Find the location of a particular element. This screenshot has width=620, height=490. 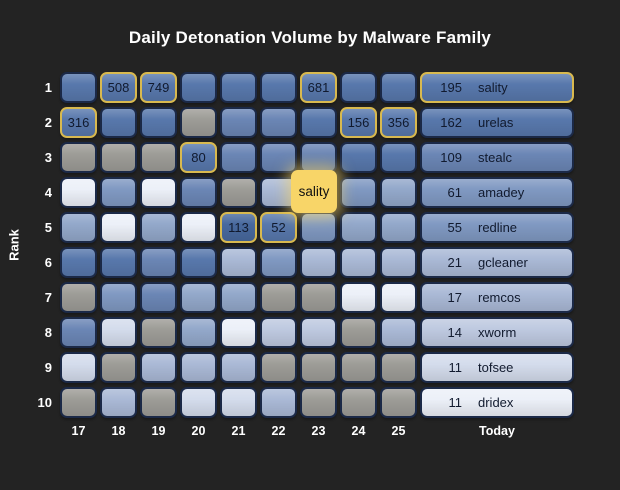

heatmap-cell: 749 is located at coordinates (158, 87).